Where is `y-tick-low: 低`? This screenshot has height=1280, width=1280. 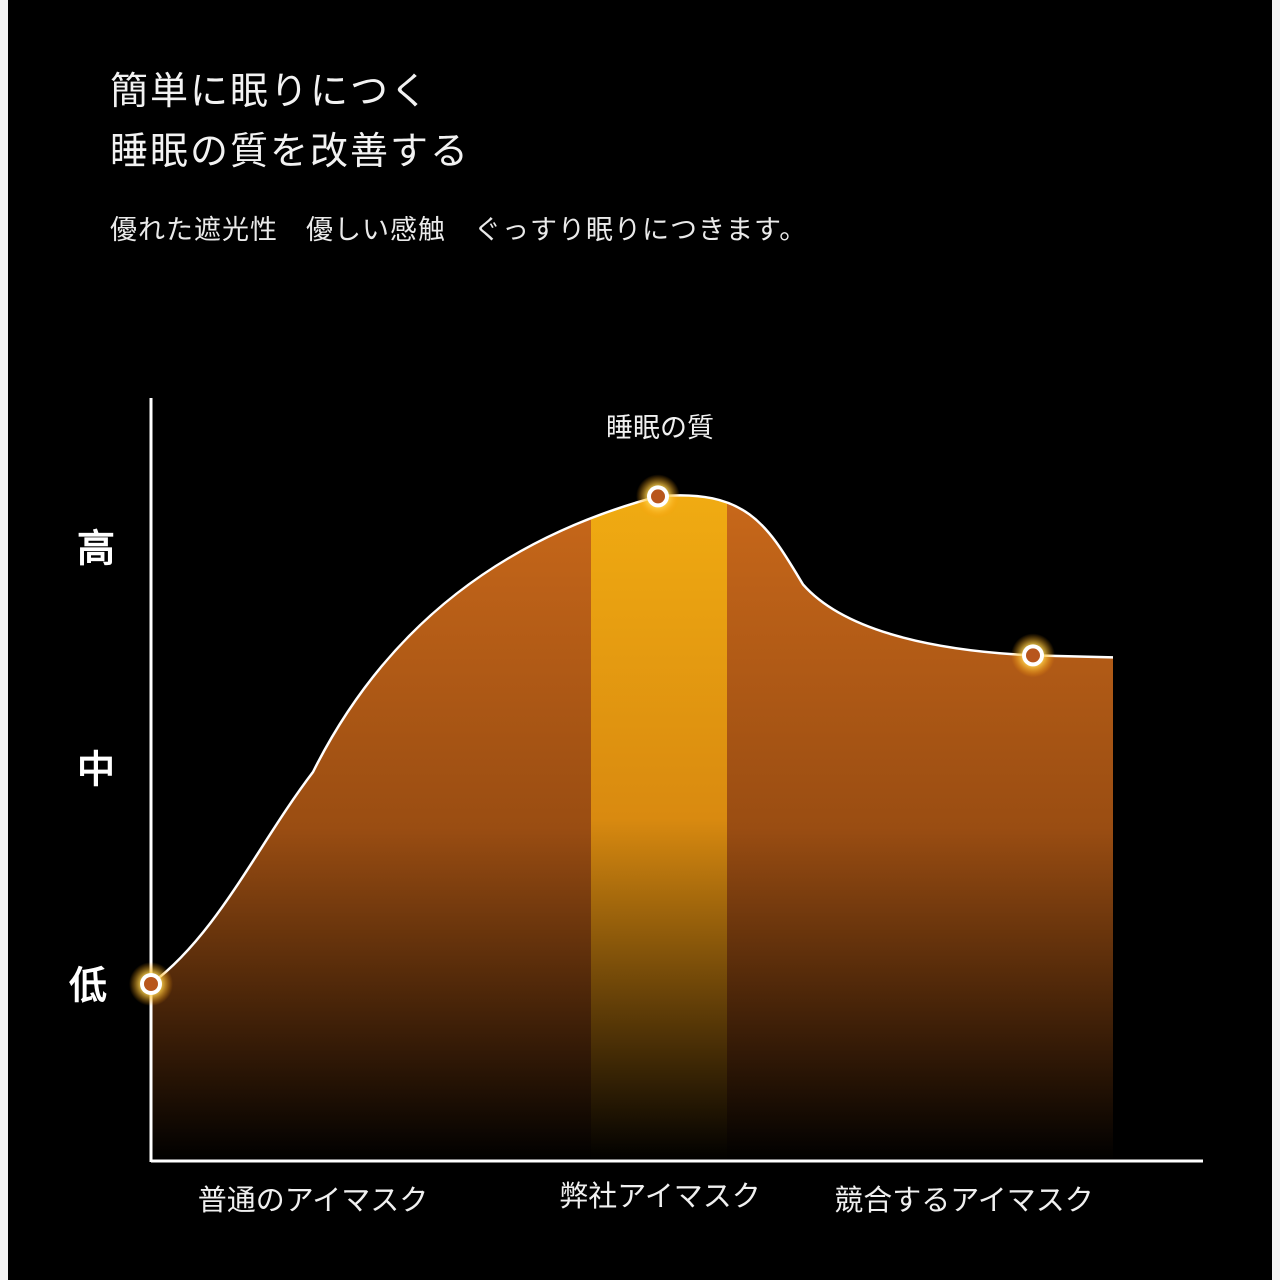 y-tick-low: 低 is located at coordinates (88, 986).